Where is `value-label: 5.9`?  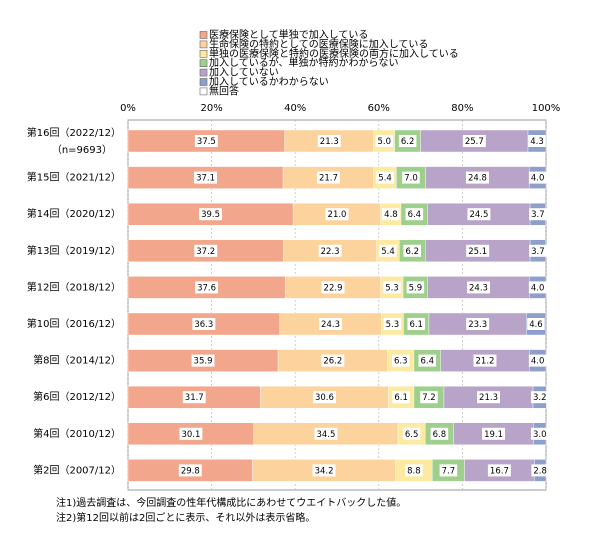
value-label: 5.9 is located at coordinates (416, 288).